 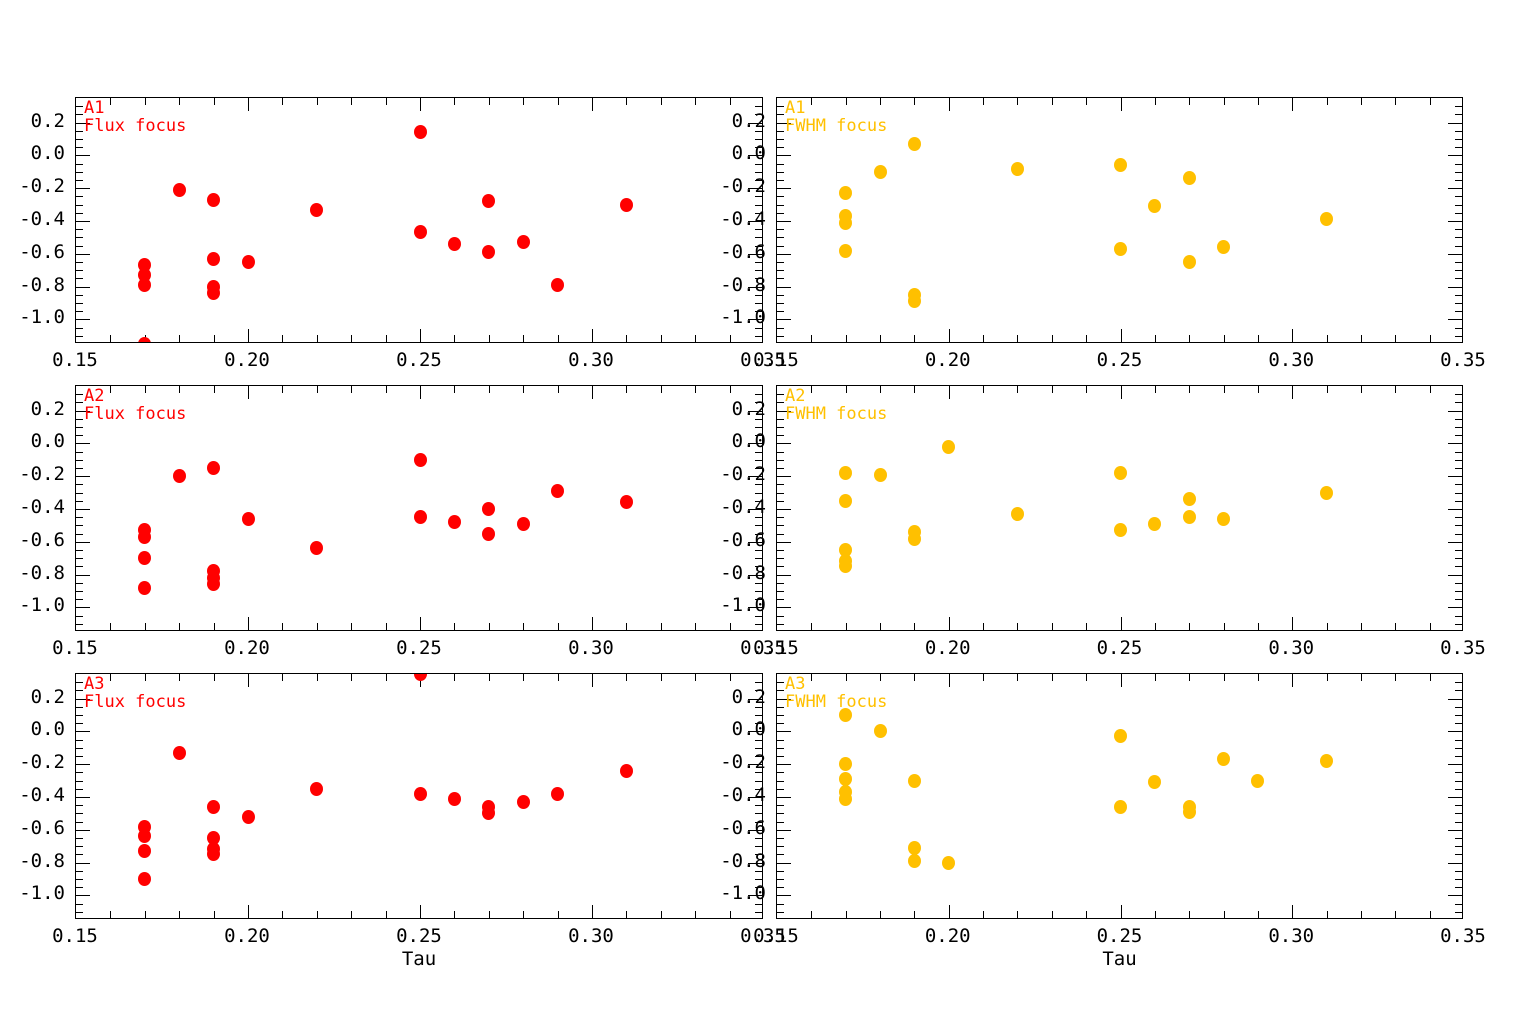 I want to click on plot-panel-a3-flux: A3 Flux focus, so click(x=419, y=796).